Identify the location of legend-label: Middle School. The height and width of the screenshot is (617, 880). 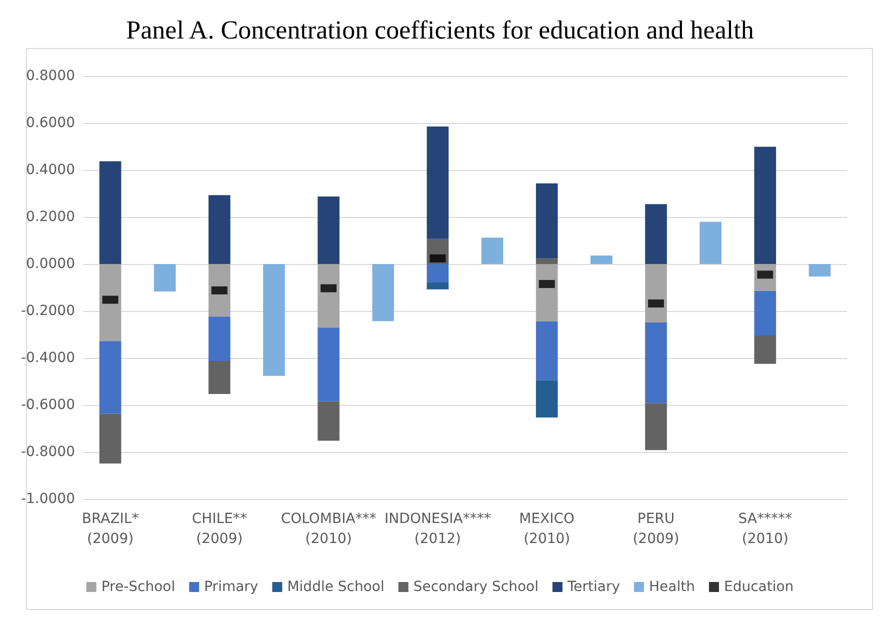
(335, 587).